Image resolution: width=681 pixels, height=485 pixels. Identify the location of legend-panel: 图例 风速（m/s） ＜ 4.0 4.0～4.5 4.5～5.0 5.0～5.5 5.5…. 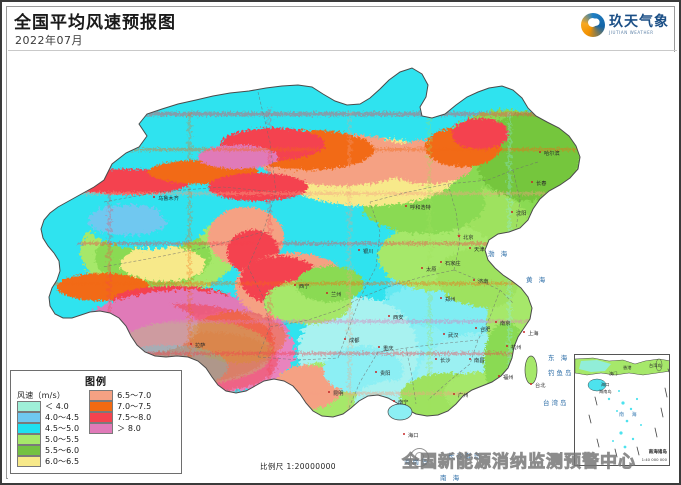
(96, 422).